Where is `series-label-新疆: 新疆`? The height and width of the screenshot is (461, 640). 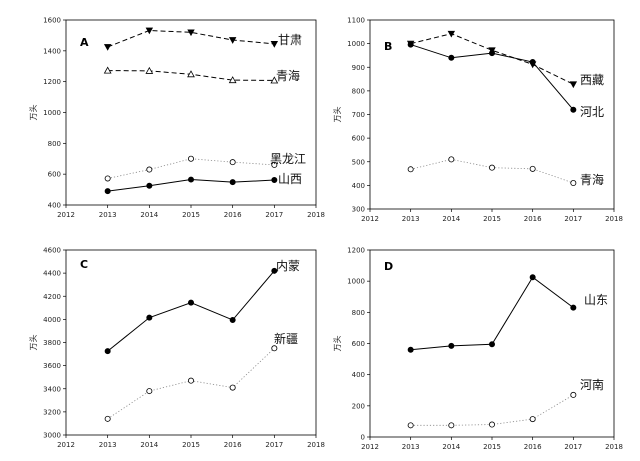 series-label-新疆: 新疆 is located at coordinates (286, 338).